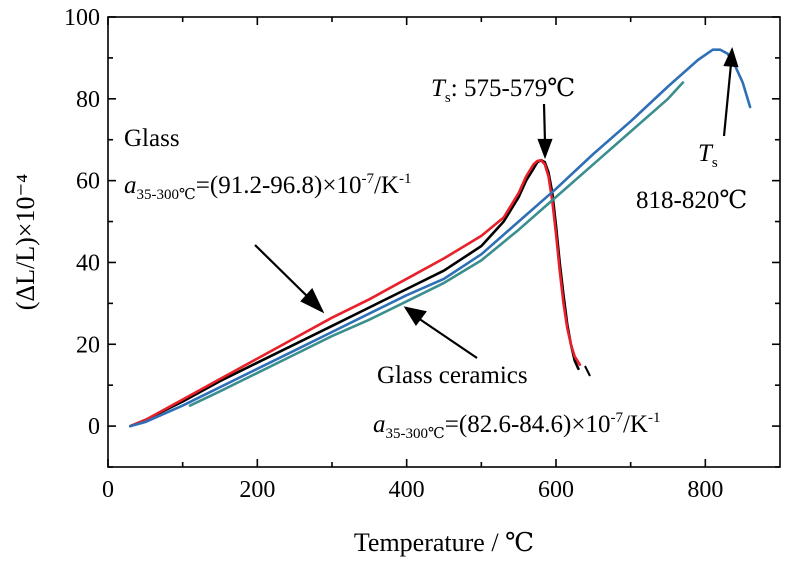  I want to click on glass-alpha-arrow-head, so click(312, 301).